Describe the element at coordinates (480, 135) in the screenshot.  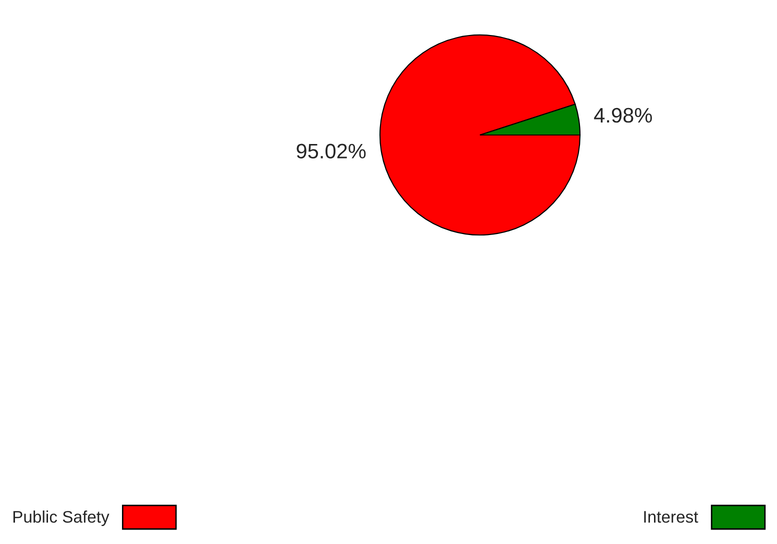
I see `pie-slice` at that location.